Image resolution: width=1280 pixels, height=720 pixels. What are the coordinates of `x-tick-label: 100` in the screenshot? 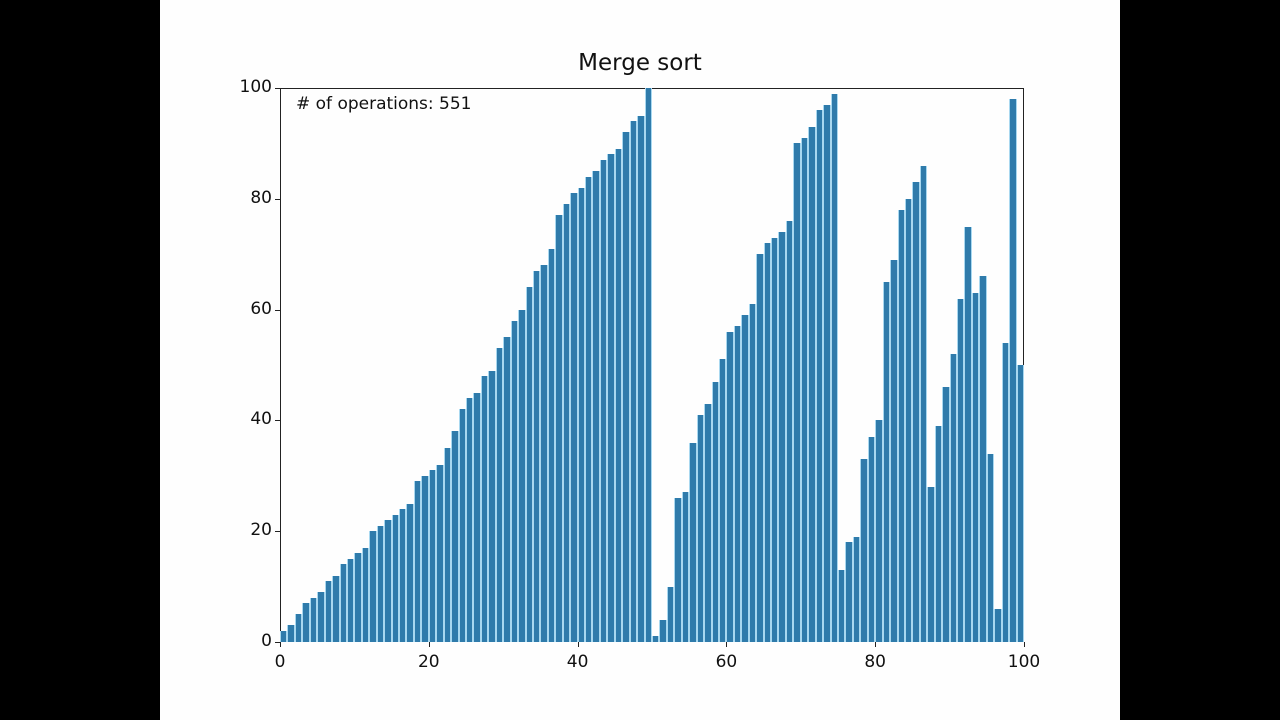 It's located at (1024, 662).